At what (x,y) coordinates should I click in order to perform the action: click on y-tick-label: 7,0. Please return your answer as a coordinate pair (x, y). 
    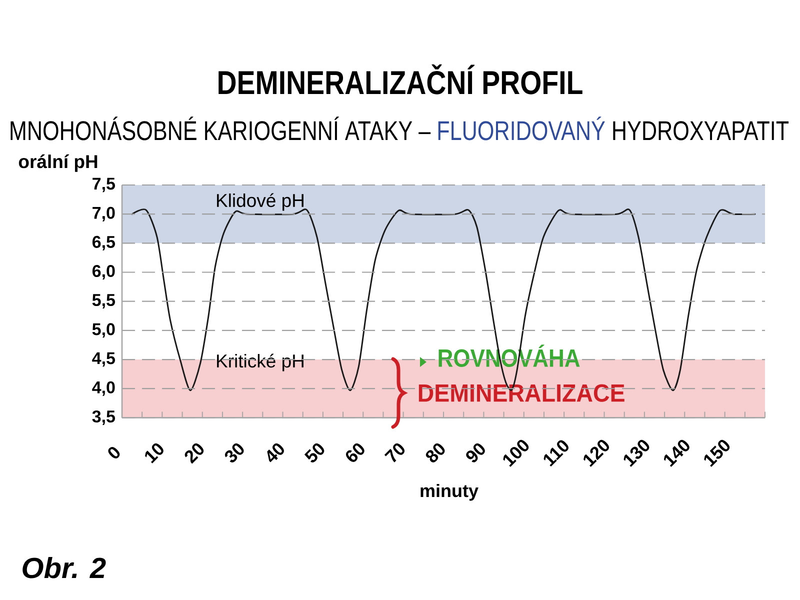
    Looking at the image, I should click on (103, 214).